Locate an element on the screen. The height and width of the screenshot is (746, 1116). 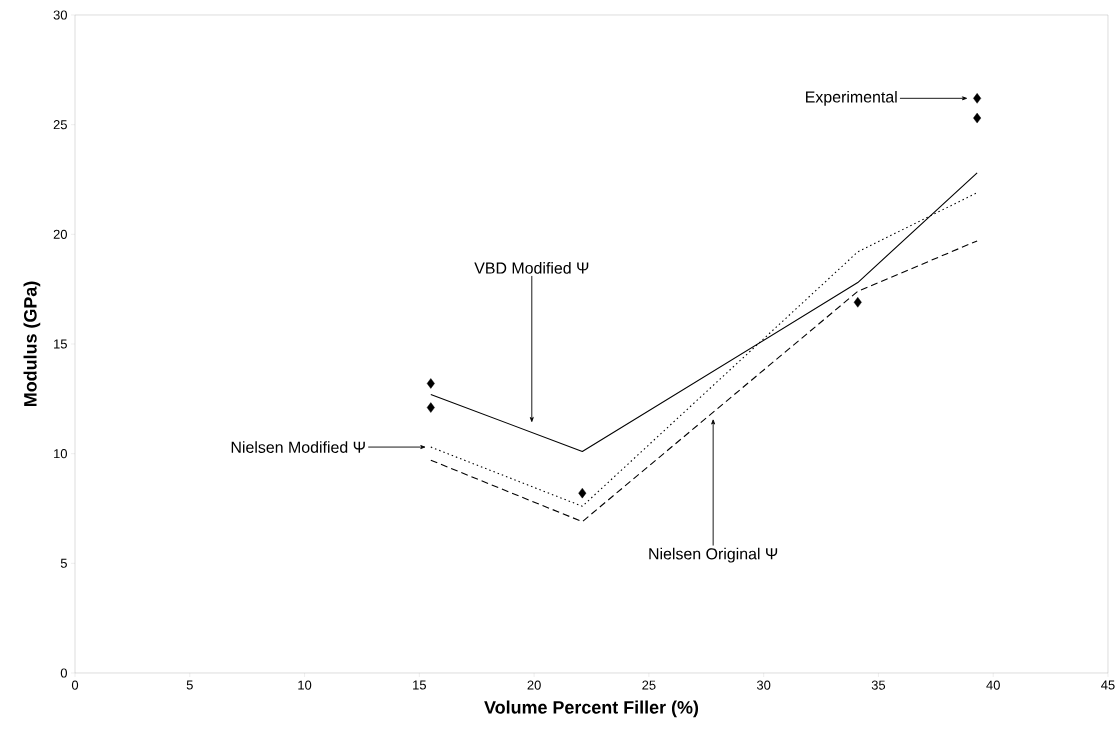
annotation: Nielsen Original Ψ is located at coordinates (713, 555).